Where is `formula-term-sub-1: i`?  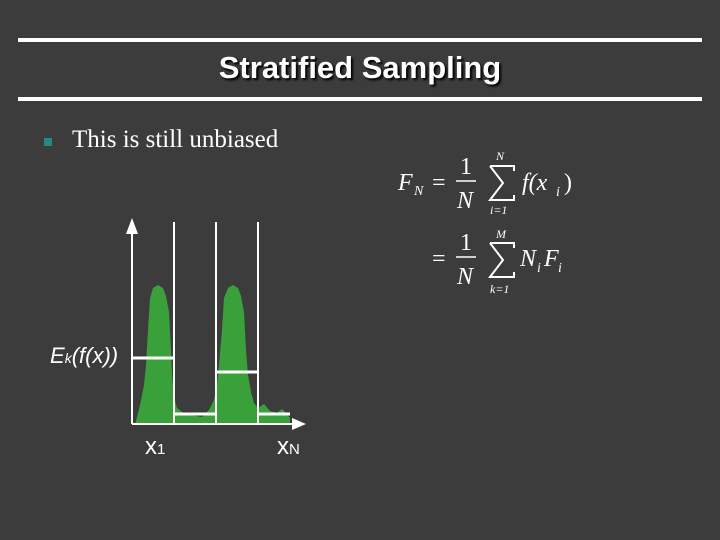
formula-term-sub-1: i is located at coordinates (558, 192).